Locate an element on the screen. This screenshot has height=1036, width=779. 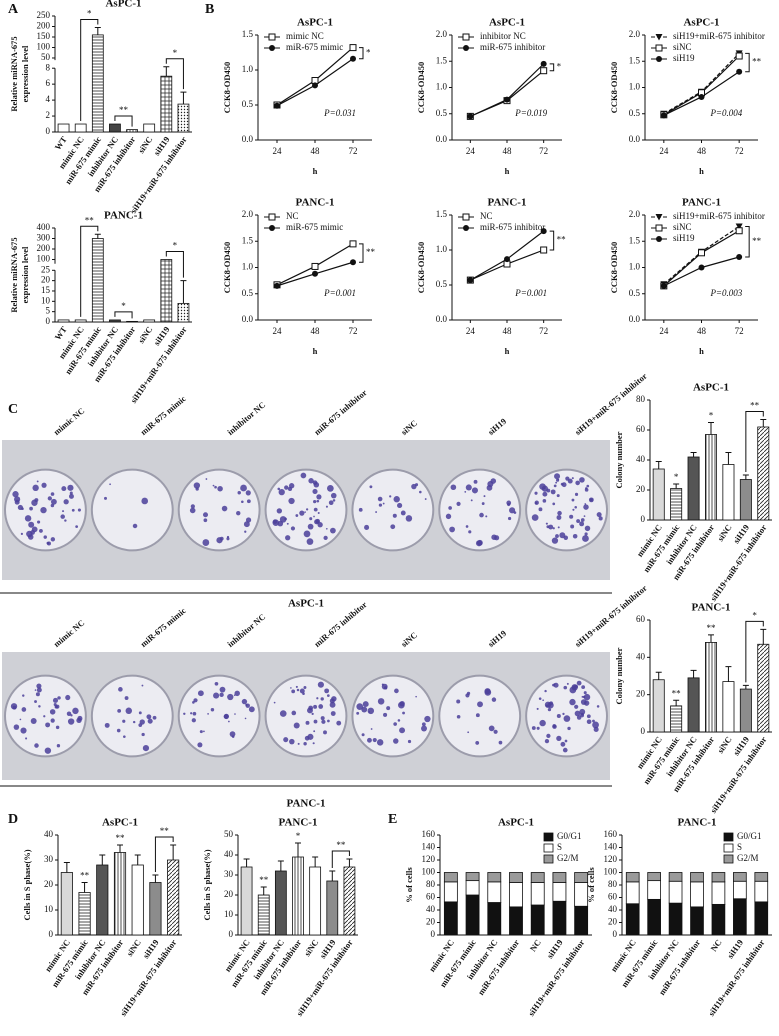
y-tick-label: 60 is located at coordinates (641, 619).